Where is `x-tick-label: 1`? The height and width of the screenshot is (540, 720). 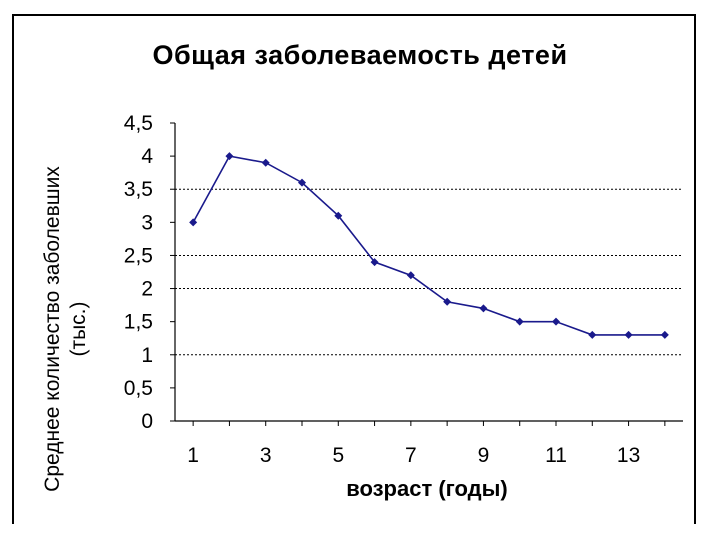
x-tick-label: 1 is located at coordinates (193, 455).